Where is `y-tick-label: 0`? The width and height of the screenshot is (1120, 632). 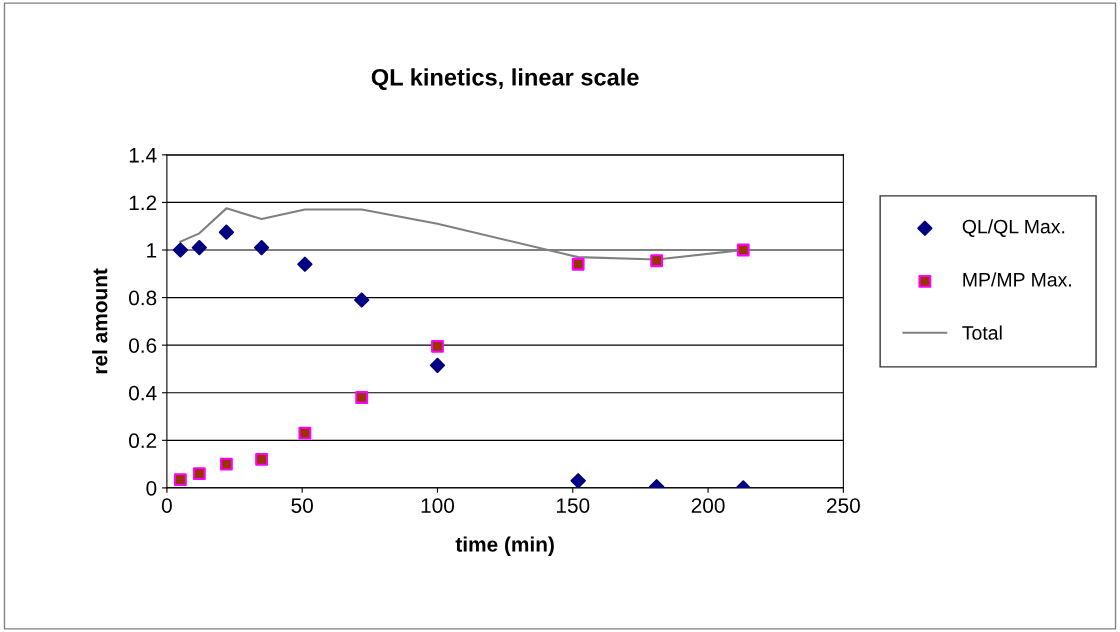 y-tick-label: 0 is located at coordinates (151, 488).